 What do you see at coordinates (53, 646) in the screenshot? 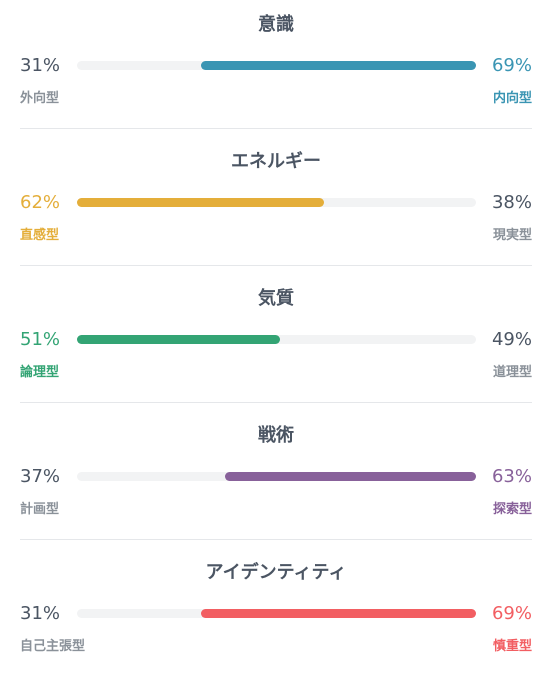
I see `left-pole-label: 自己主張型` at bounding box center [53, 646].